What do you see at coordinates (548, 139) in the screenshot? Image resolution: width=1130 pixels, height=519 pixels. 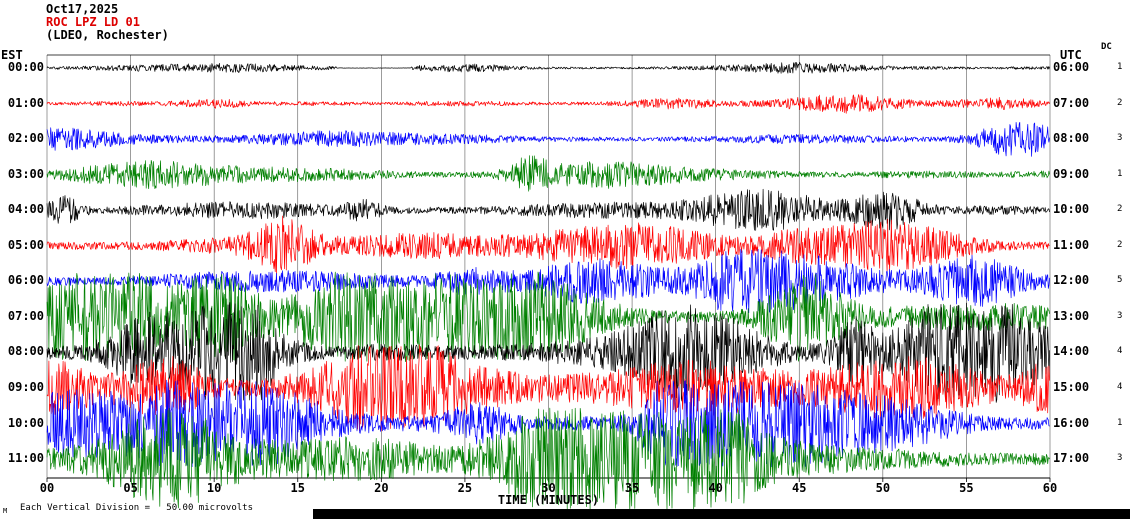 I see `seismogram-trace-02:00` at bounding box center [548, 139].